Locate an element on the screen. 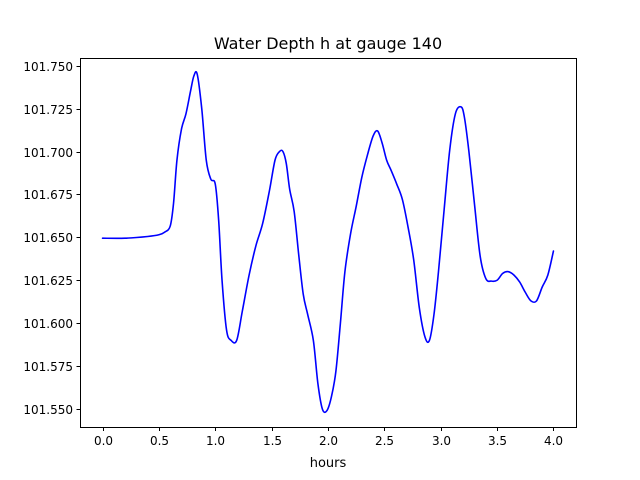  y-tick-label: 101.675 is located at coordinates (48, 195).